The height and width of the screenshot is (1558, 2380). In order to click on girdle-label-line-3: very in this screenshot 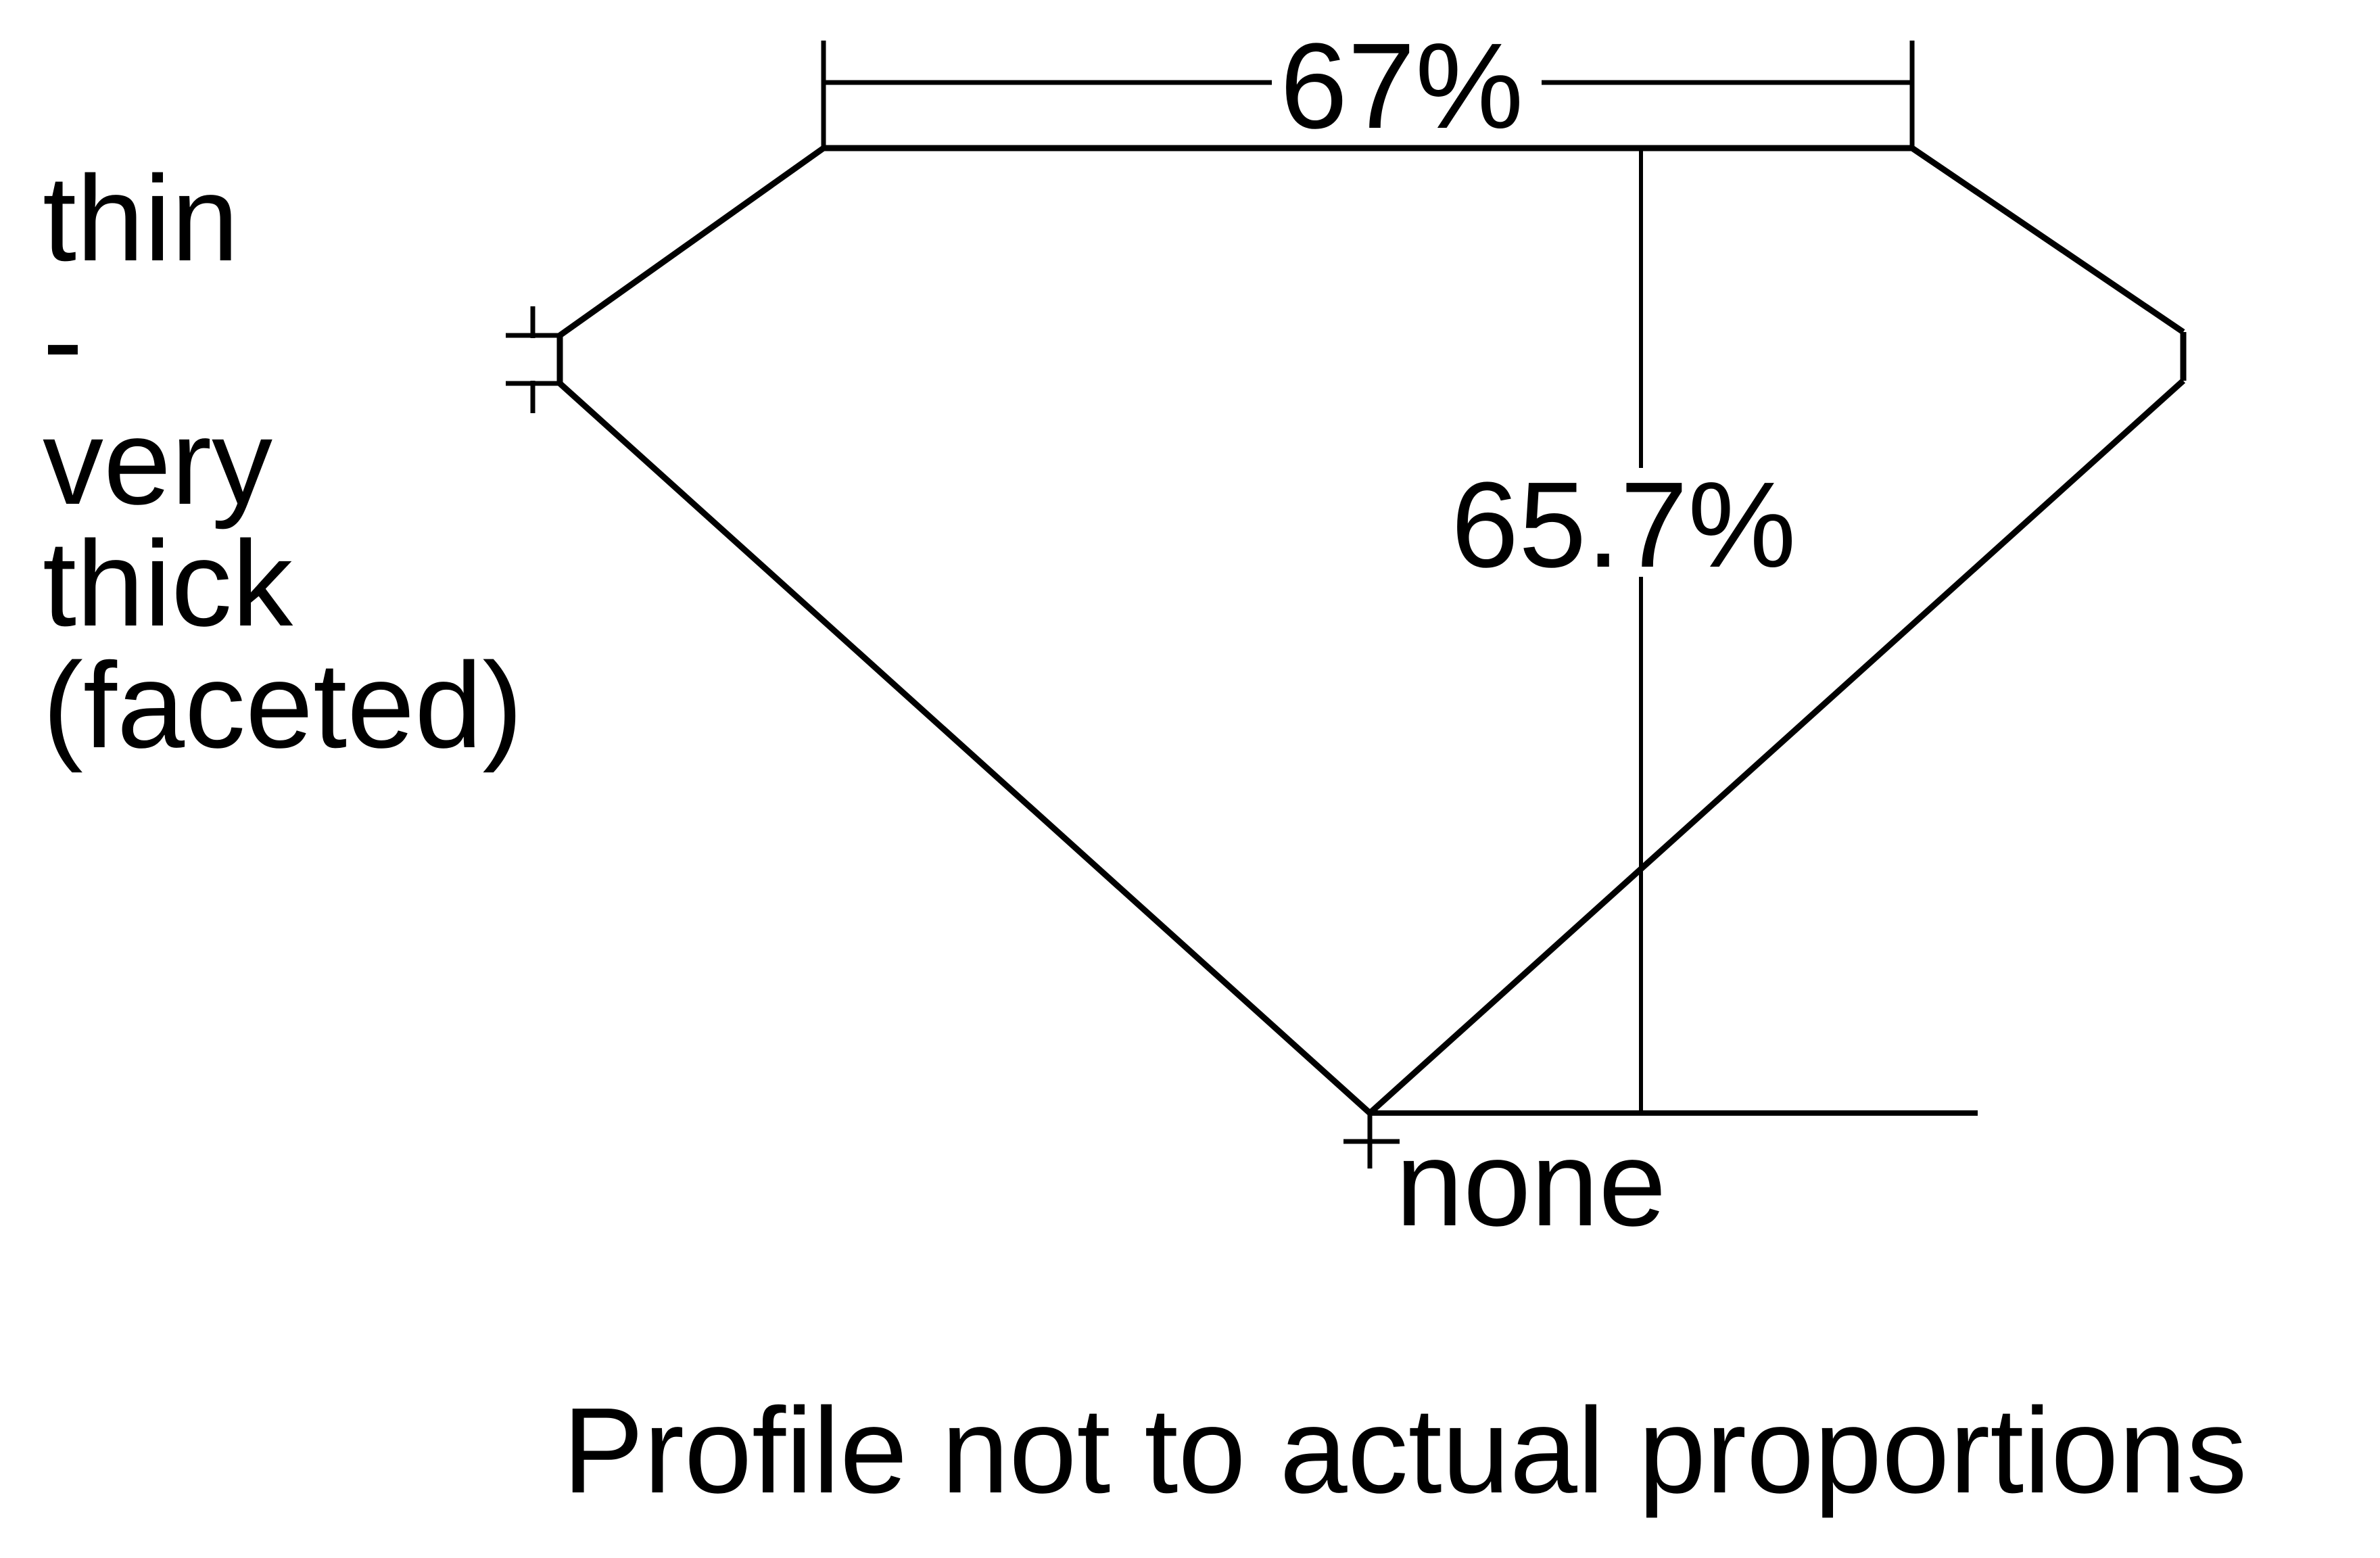, I will do `click(158, 462)`.